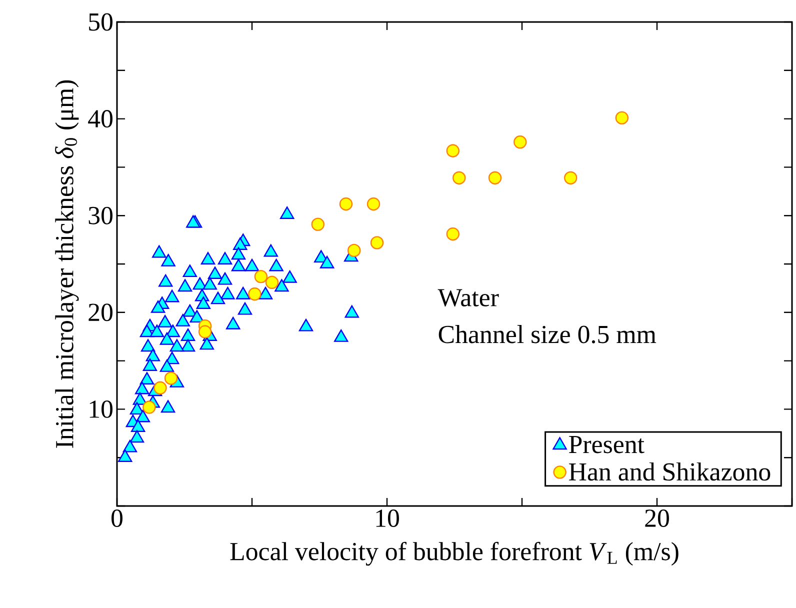 The width and height of the screenshot is (796, 608). I want to click on x-tick-label: 20, so click(657, 518).